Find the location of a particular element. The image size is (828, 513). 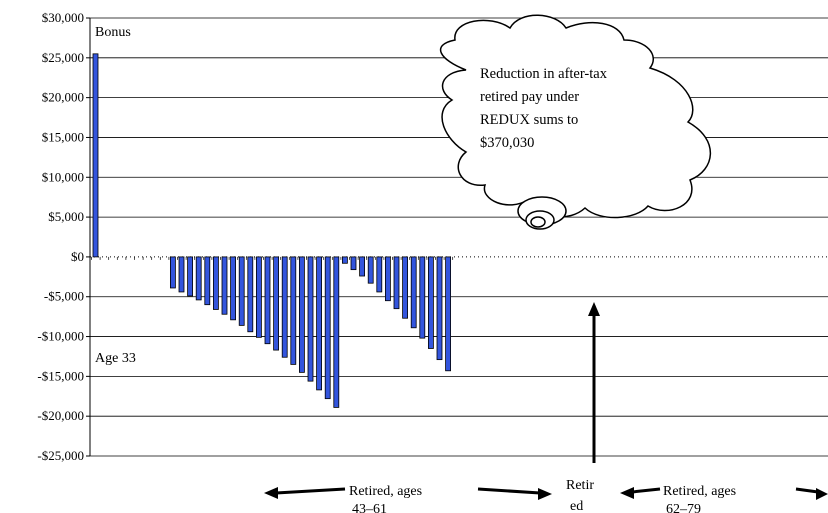

y-tick-label: $0 is located at coordinates (77, 256).